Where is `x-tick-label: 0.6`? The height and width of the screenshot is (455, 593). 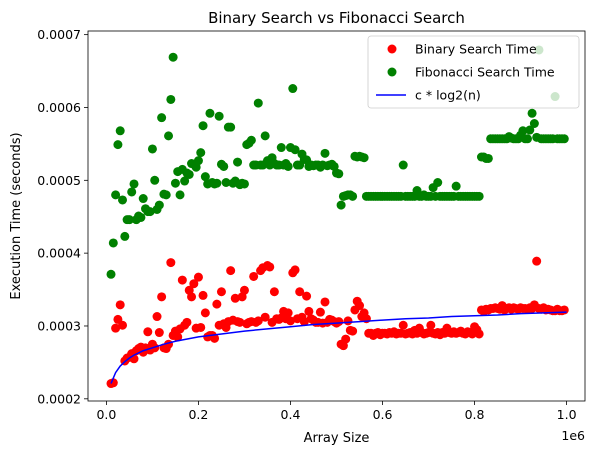
x-tick-label: 0.6 is located at coordinates (383, 414).